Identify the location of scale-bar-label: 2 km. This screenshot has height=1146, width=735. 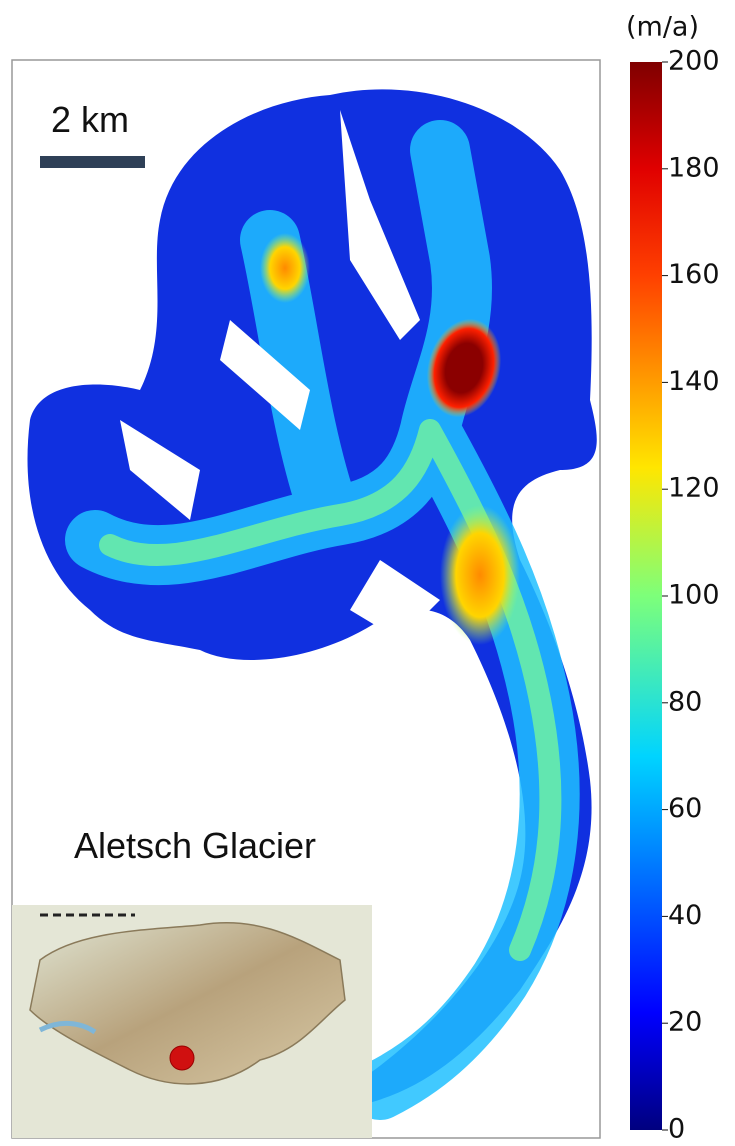
(90, 119).